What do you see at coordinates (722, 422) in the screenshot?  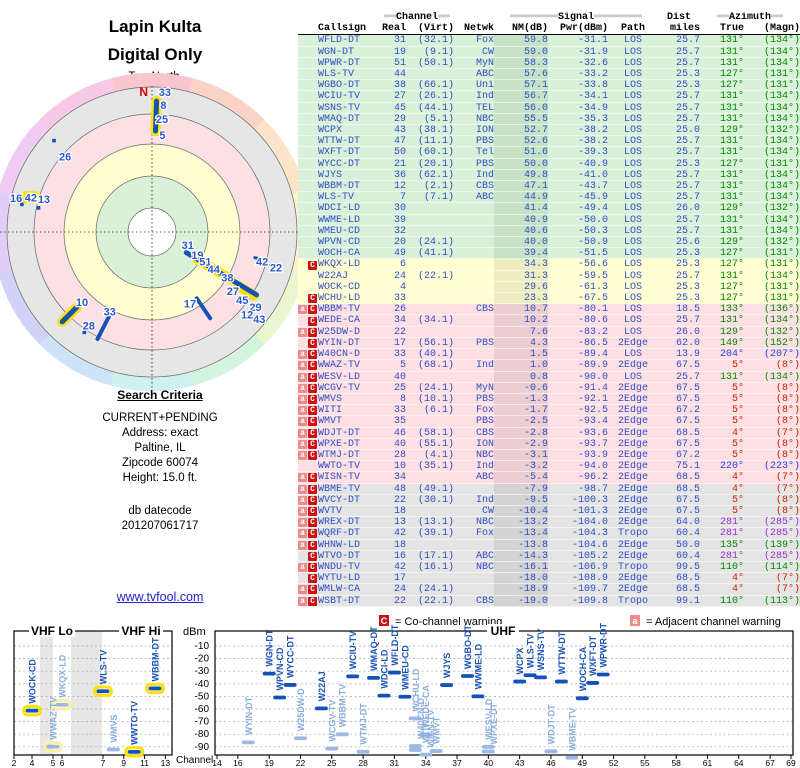 I see `azimuth-true-cell: 5°` at bounding box center [722, 422].